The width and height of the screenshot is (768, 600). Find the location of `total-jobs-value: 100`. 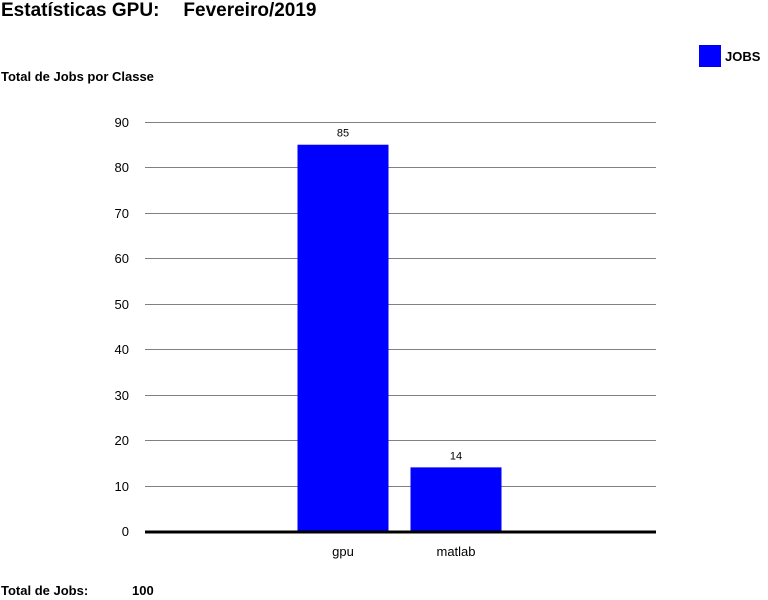

total-jobs-value: 100 is located at coordinates (143, 590).